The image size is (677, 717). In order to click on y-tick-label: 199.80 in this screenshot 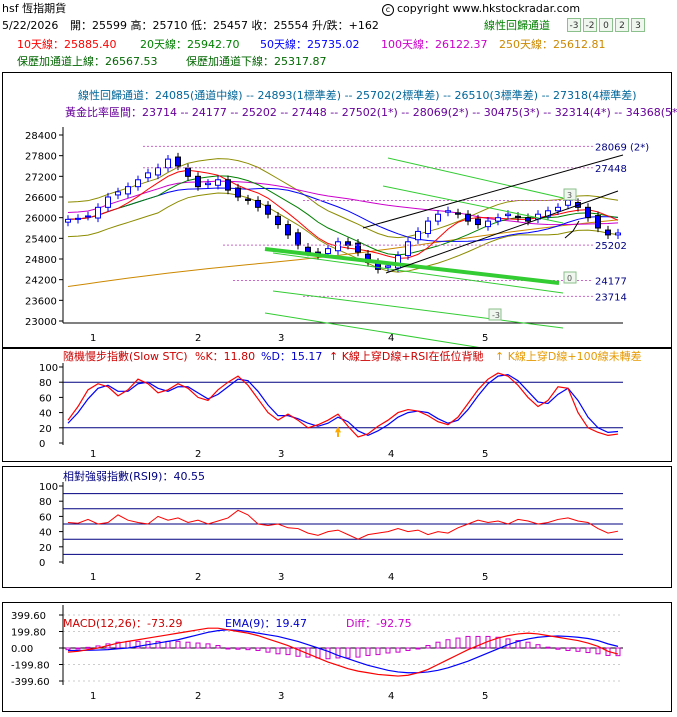, I will do `click(28, 633)`.